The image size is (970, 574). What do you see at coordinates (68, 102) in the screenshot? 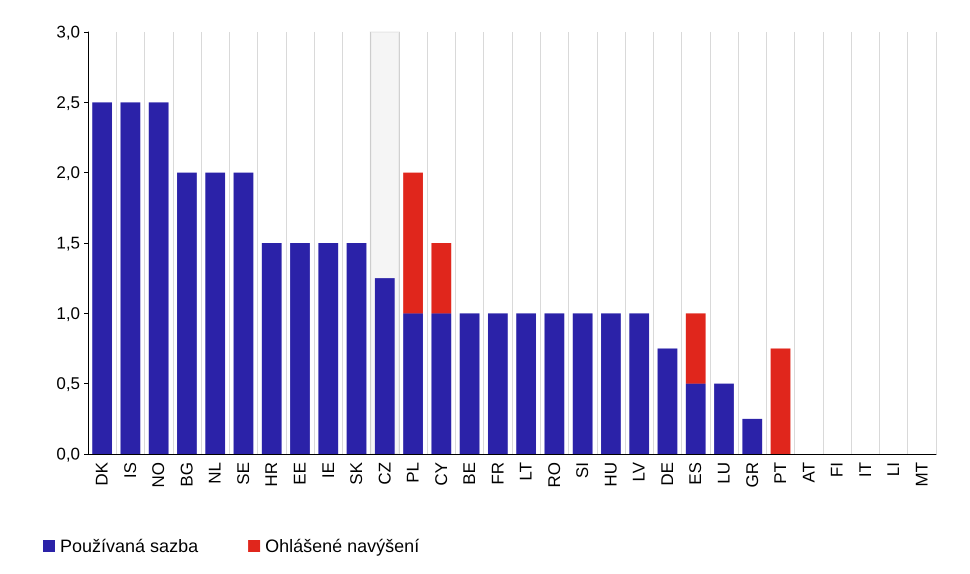
I see `y-tick-label: 2,5` at bounding box center [68, 102].